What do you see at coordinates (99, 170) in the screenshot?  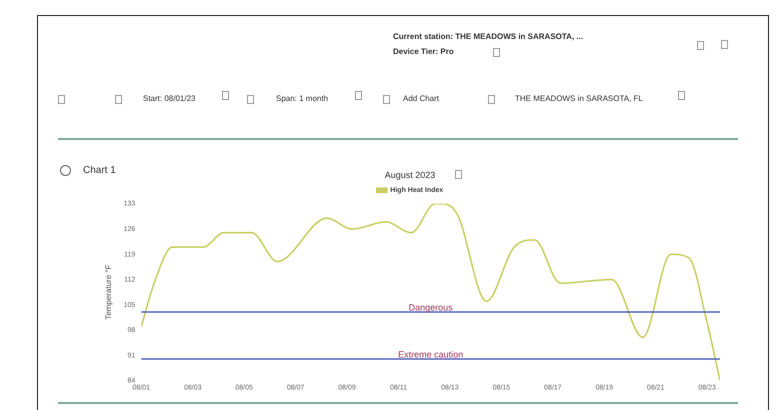 I see `caption: Chart 1` at bounding box center [99, 170].